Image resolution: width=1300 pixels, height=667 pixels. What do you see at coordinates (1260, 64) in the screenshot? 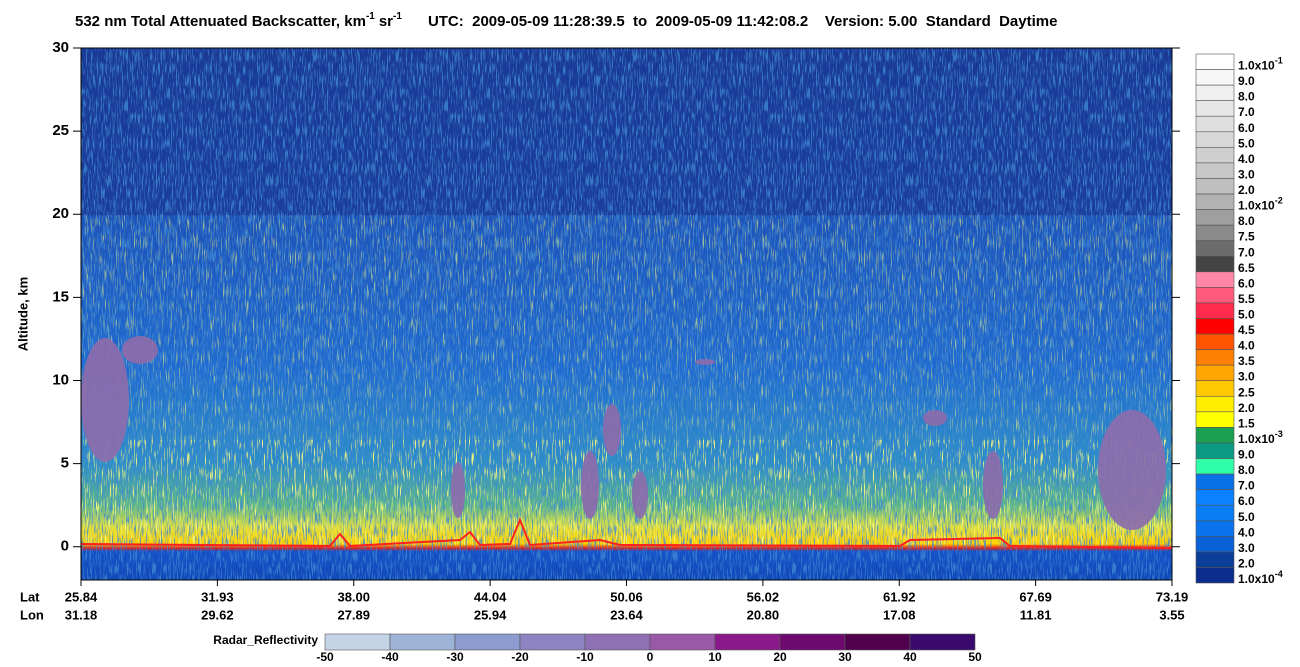
I see `colorbar-tick-label: 1.0x10⁻¹` at bounding box center [1260, 64].